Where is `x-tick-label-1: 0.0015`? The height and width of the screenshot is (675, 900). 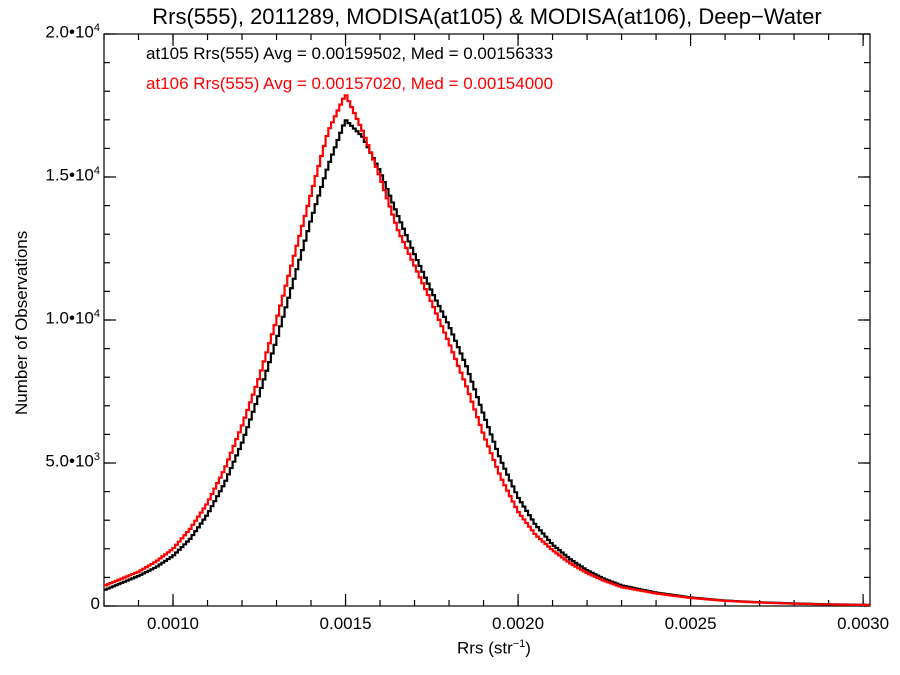 x-tick-label-1: 0.0015 is located at coordinates (345, 623).